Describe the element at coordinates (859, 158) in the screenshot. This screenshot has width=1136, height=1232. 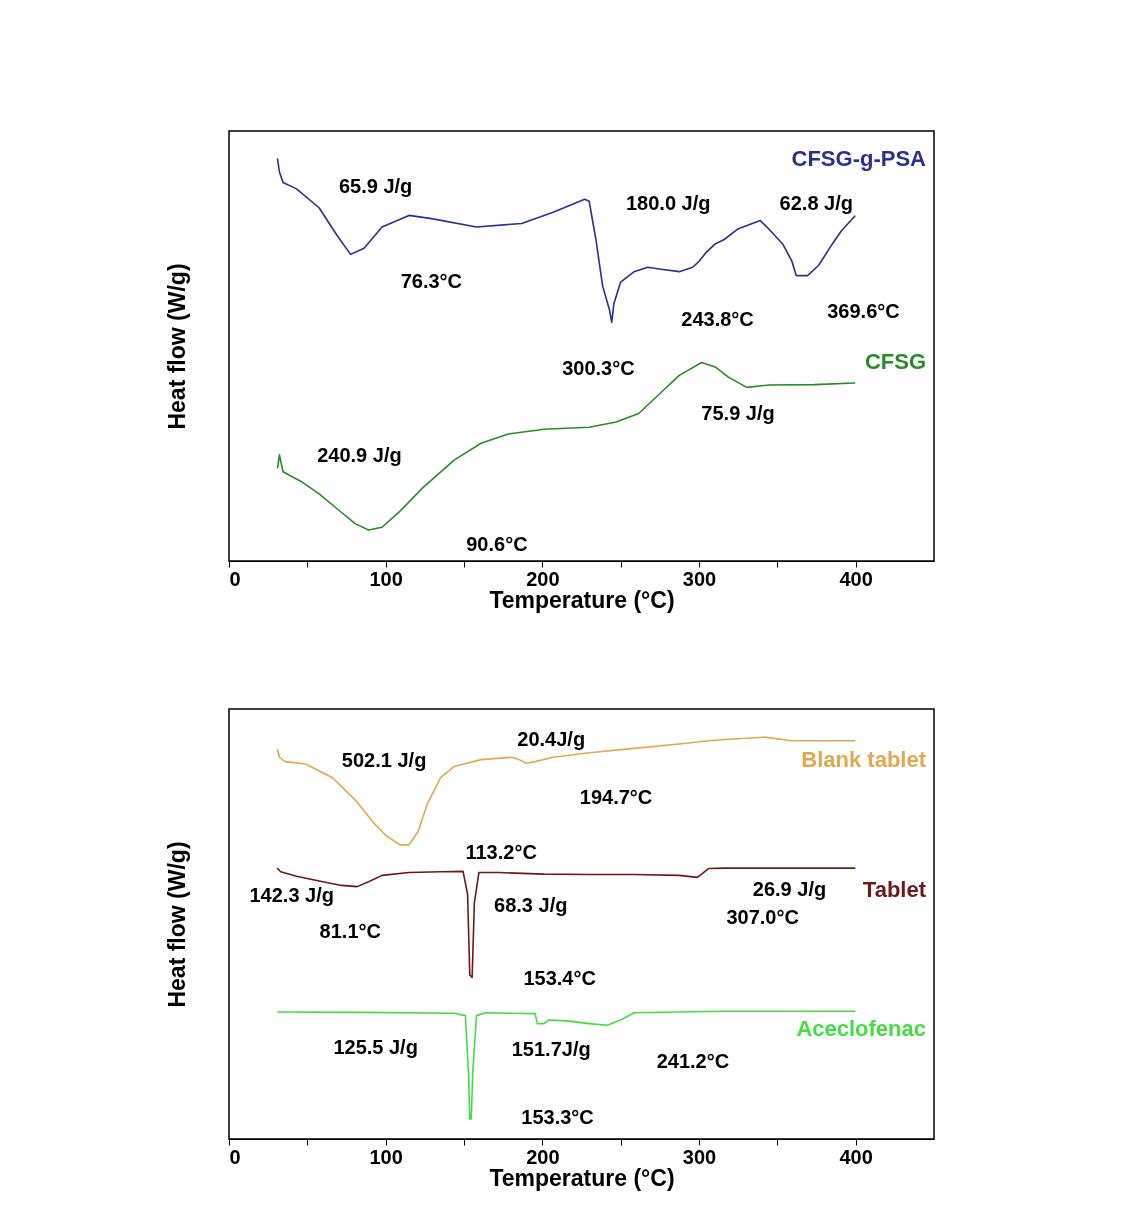
I see `text: CFSG-g-PSA` at that location.